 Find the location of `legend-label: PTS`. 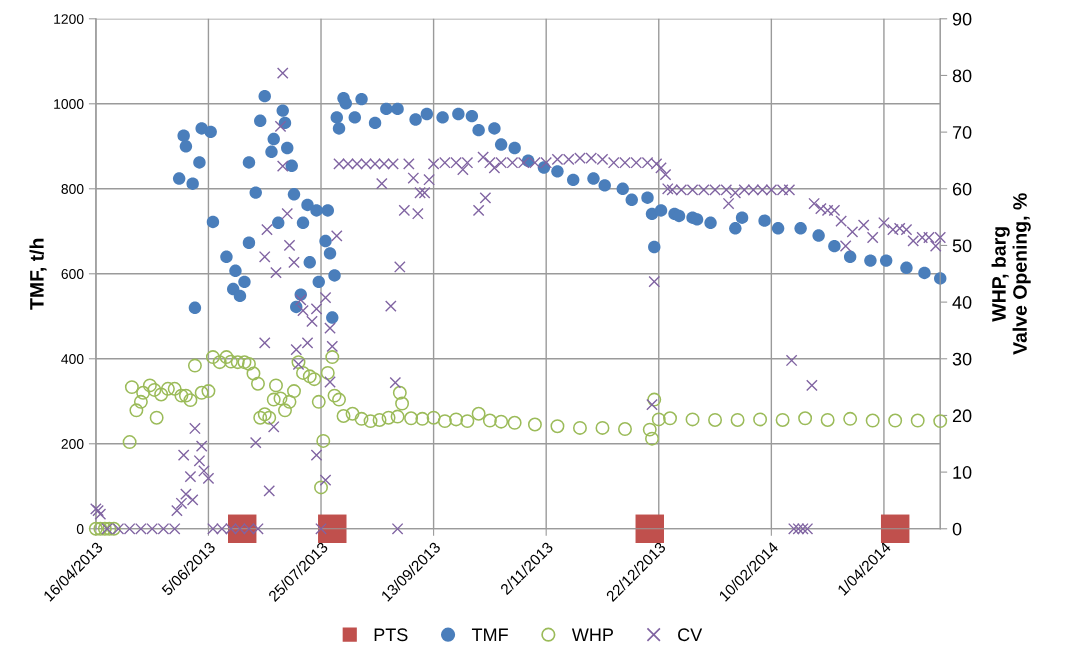

legend-label: PTS is located at coordinates (391, 635).